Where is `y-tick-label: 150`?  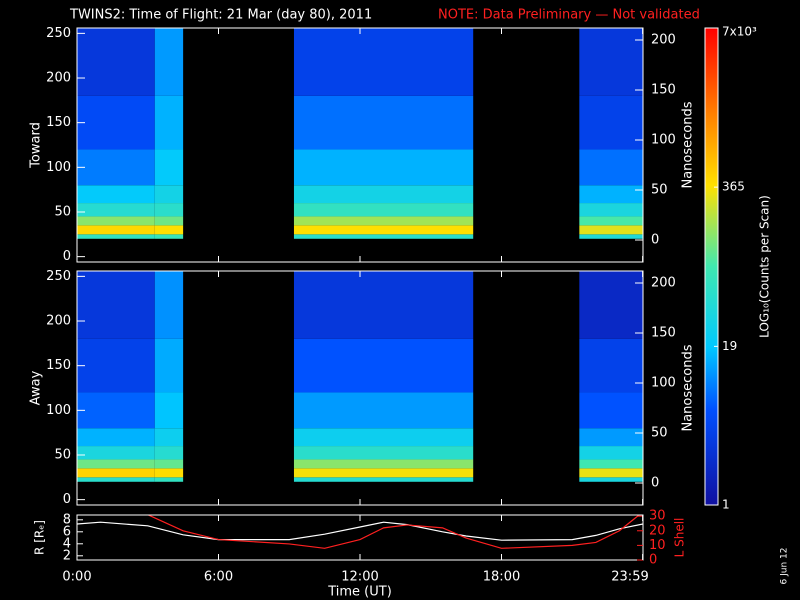 y-tick-label: 150 is located at coordinates (58, 365).